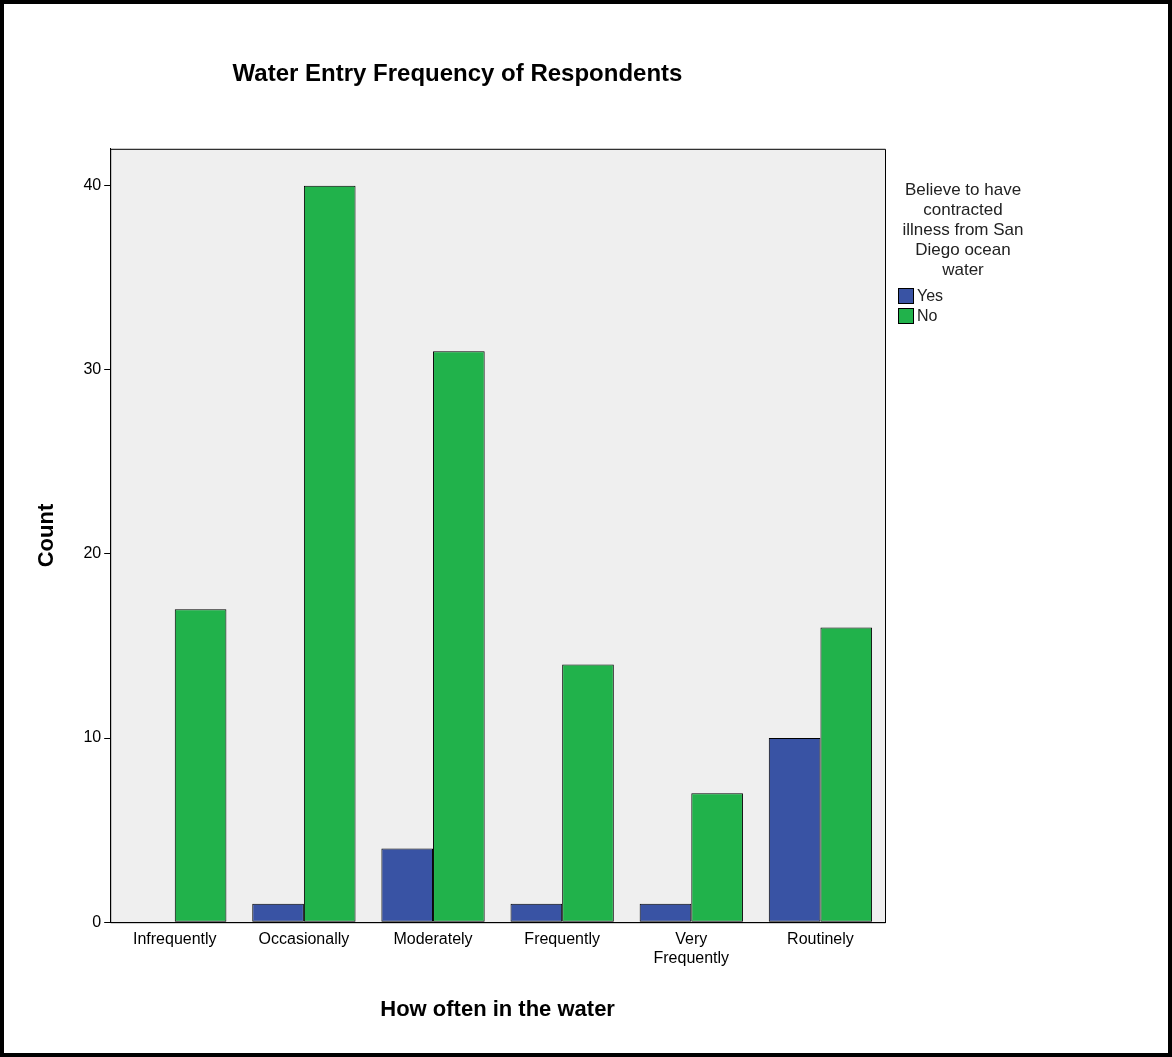 Image resolution: width=1172 pixels, height=1057 pixels. Describe the element at coordinates (963, 230) in the screenshot. I see `legend-title: Believe to have contracted illness from San Diego ocean water` at that location.